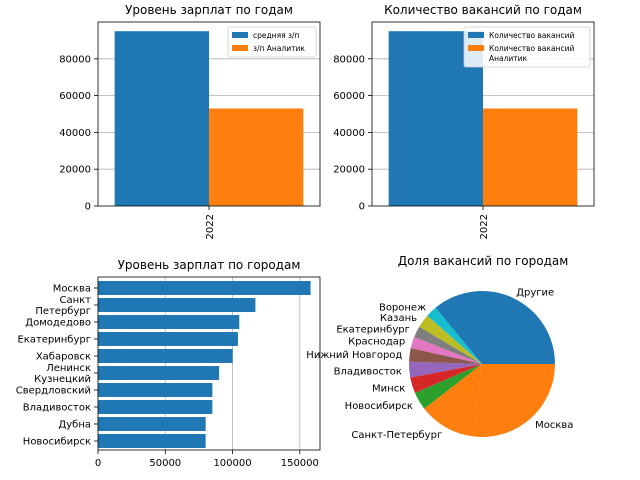  What do you see at coordinates (57, 442) in the screenshot?
I see `y-tick-label: Новосибирск` at bounding box center [57, 442].